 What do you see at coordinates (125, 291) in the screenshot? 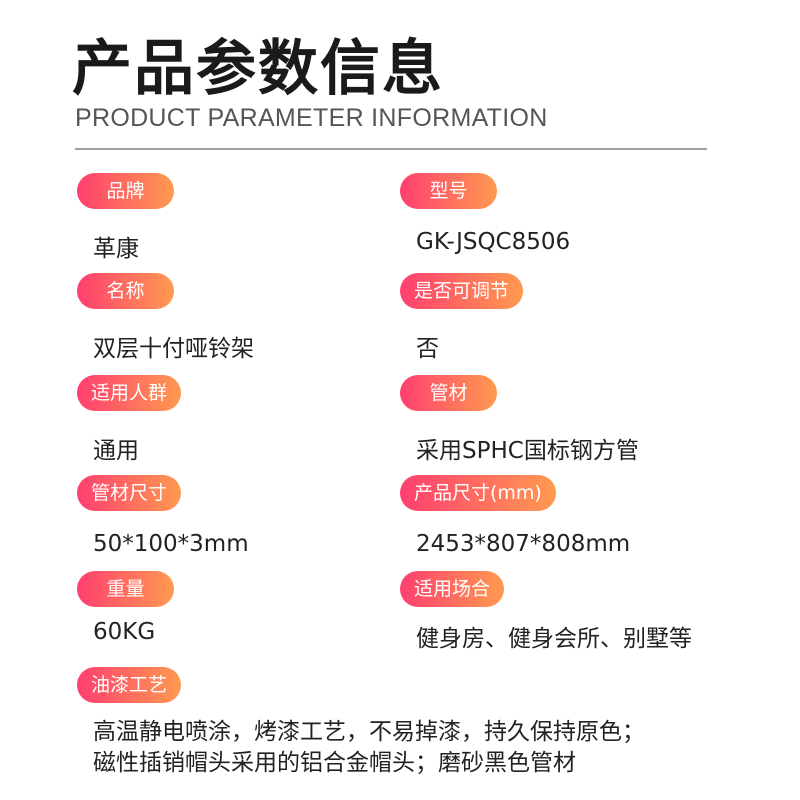
I see `param-label: 名称` at bounding box center [125, 291].